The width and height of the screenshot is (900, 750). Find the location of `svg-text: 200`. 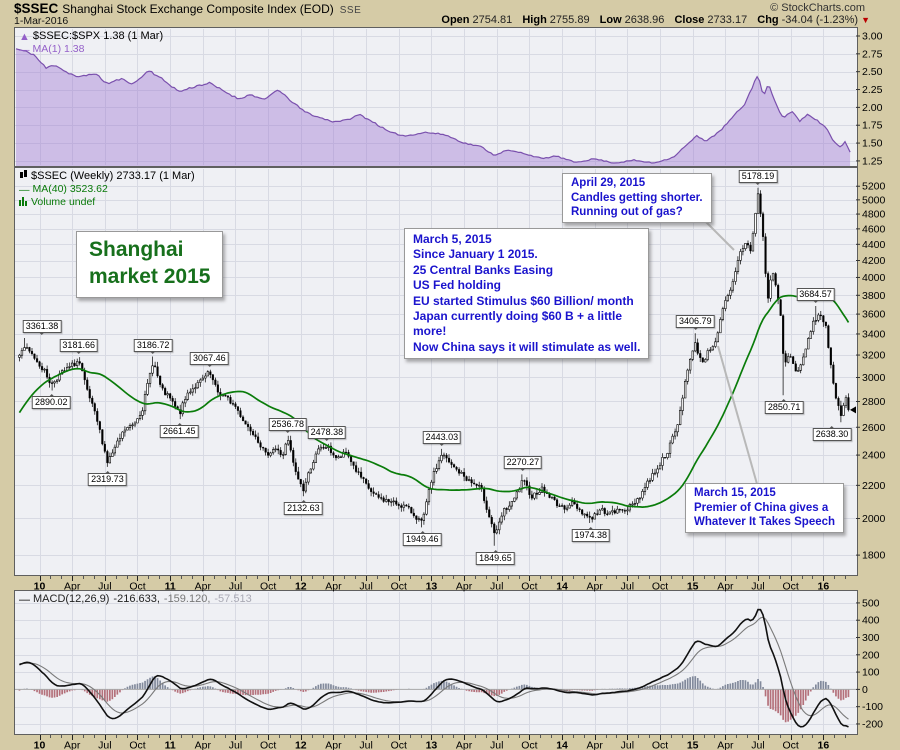

svg-text: 200 is located at coordinates (871, 655).